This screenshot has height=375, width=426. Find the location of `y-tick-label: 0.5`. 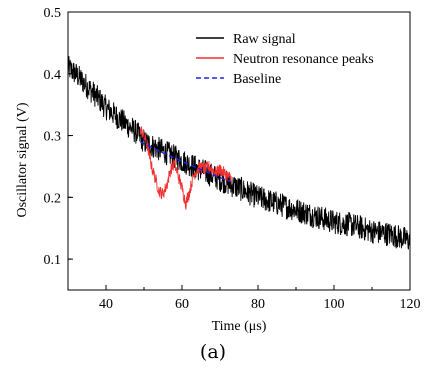

y-tick-label: 0.5 is located at coordinates (53, 13).